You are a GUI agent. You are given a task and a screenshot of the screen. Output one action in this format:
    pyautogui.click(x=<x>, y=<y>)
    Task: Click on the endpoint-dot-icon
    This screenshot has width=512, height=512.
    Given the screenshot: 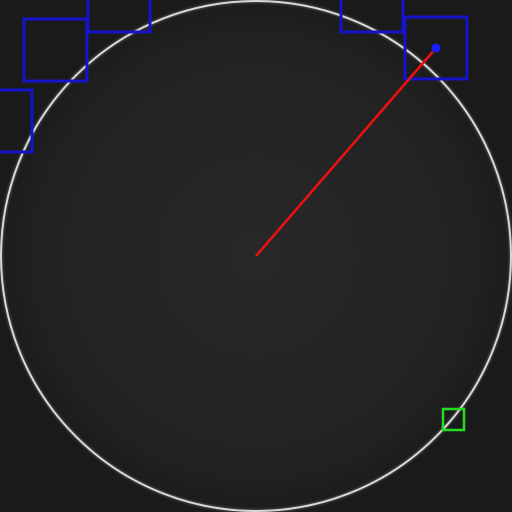 What is the action you would take?
    pyautogui.click(x=436, y=48)
    